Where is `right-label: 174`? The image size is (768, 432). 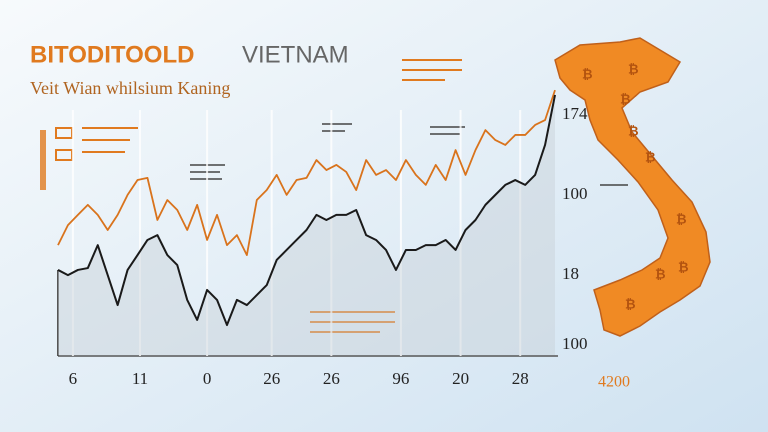 right-label: 174 is located at coordinates (575, 113).